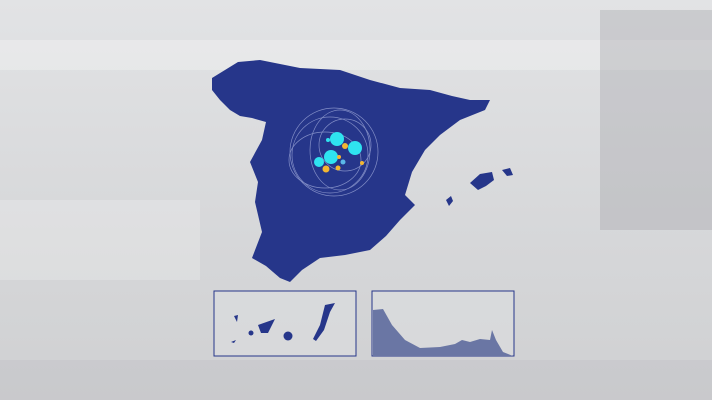 The height and width of the screenshot is (400, 712). Describe the element at coordinates (236, 318) in the screenshot. I see `la-palma` at that location.